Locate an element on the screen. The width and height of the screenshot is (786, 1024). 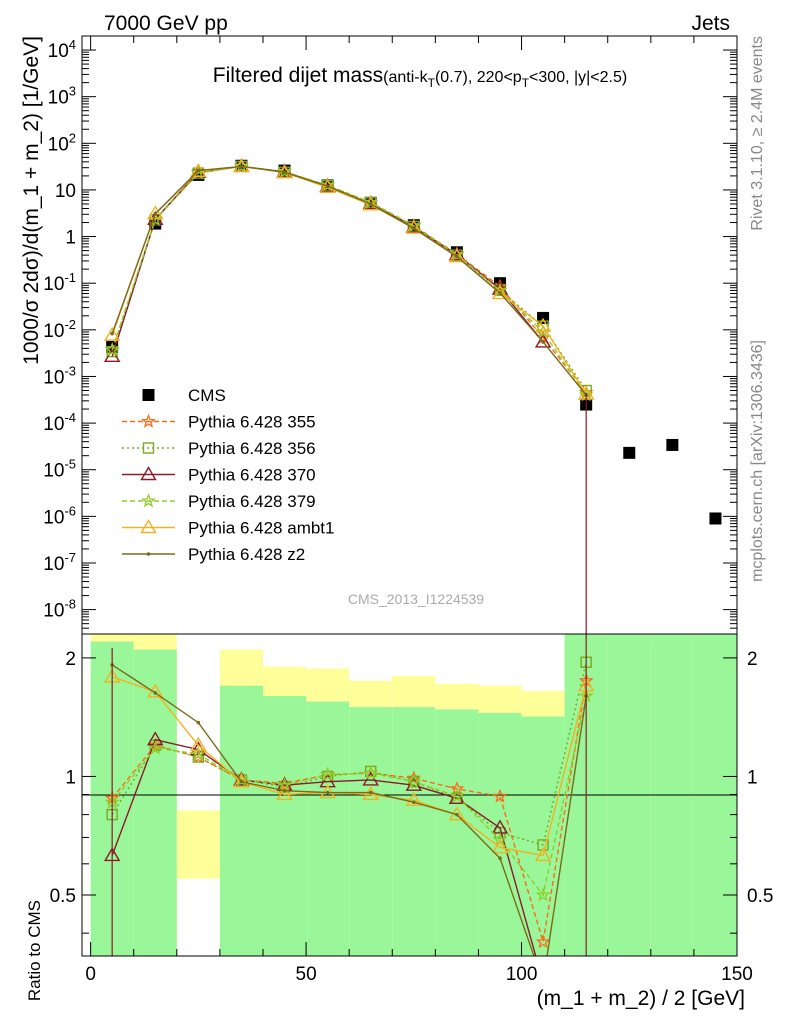
y-tick-label: 10² is located at coordinates (62, 142).